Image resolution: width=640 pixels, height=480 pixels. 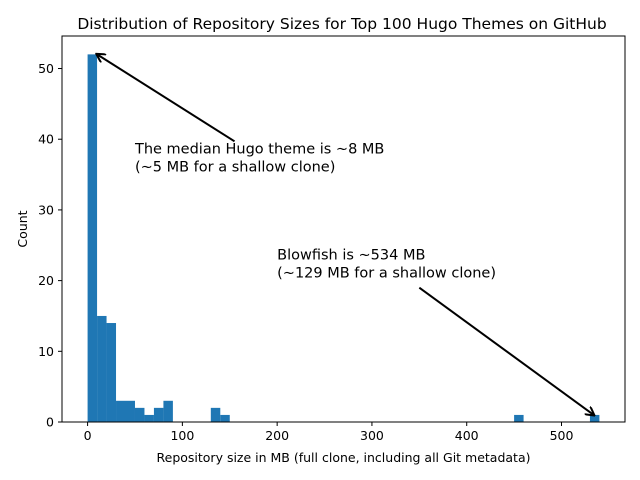 What do you see at coordinates (50, 422) in the screenshot?
I see `y-tick-label: 0` at bounding box center [50, 422].